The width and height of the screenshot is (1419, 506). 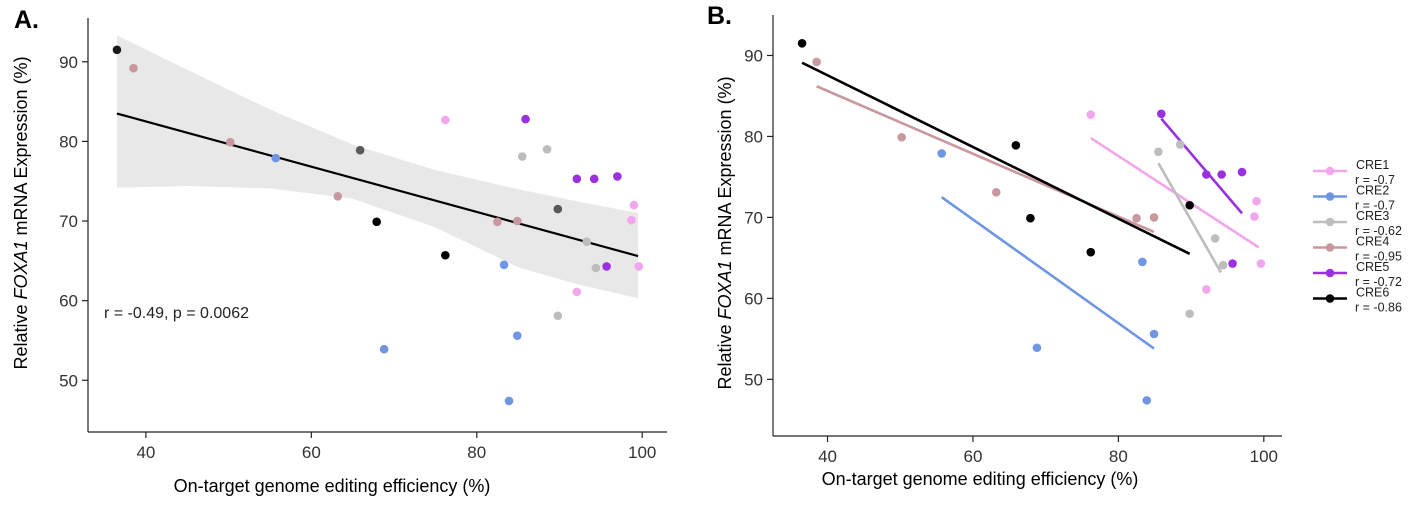 What do you see at coordinates (1372, 242) in the screenshot?
I see `legend-label: CRE4` at bounding box center [1372, 242].